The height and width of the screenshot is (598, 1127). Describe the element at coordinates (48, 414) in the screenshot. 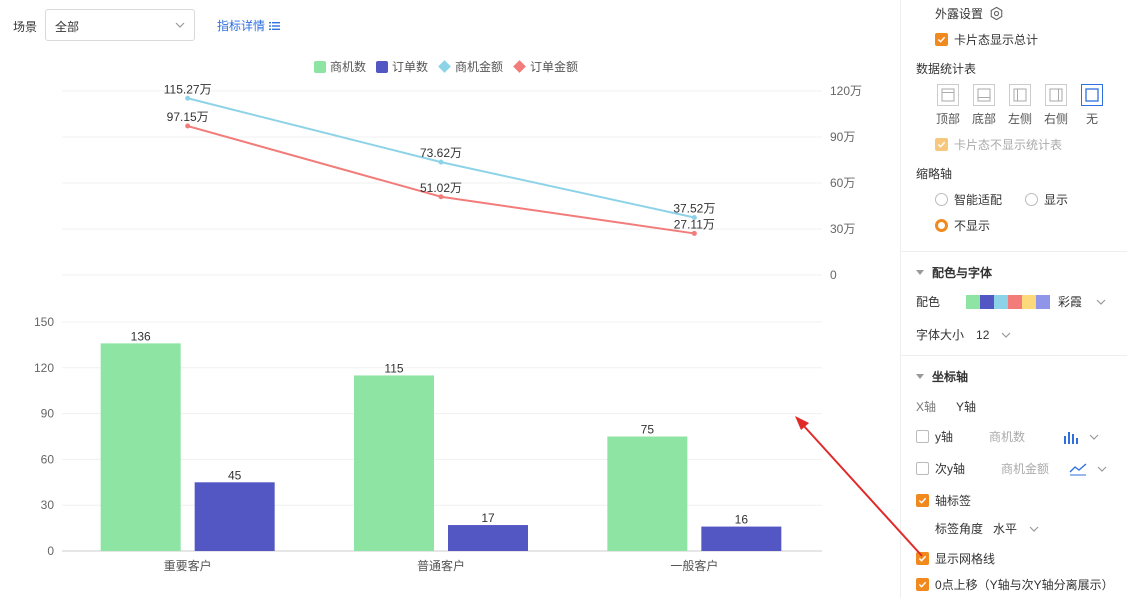

I see `left-axis-tick-label: 90` at that location.